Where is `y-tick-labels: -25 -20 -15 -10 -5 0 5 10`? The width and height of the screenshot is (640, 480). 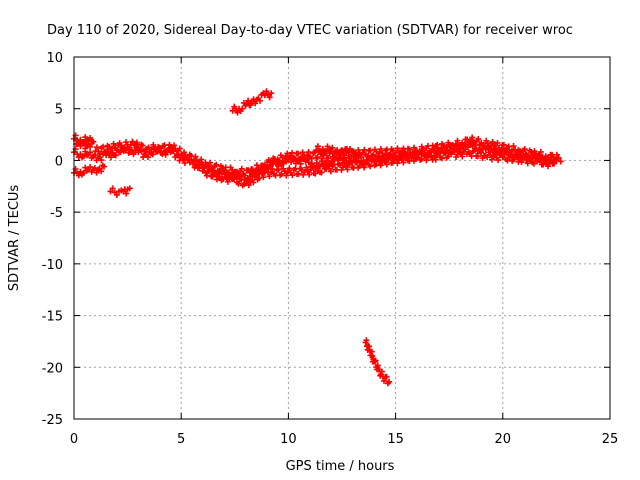 y-tick-labels: -25 -20 -15 -10 -5 0 5 10 is located at coordinates (52, 239).